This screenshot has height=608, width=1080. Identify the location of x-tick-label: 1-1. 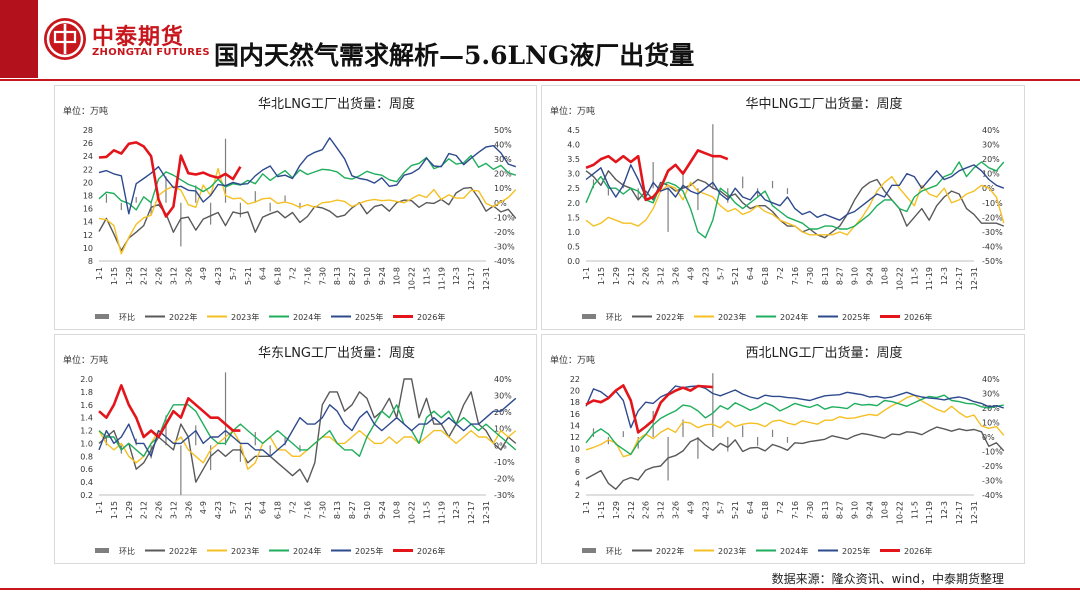
(99, 273).